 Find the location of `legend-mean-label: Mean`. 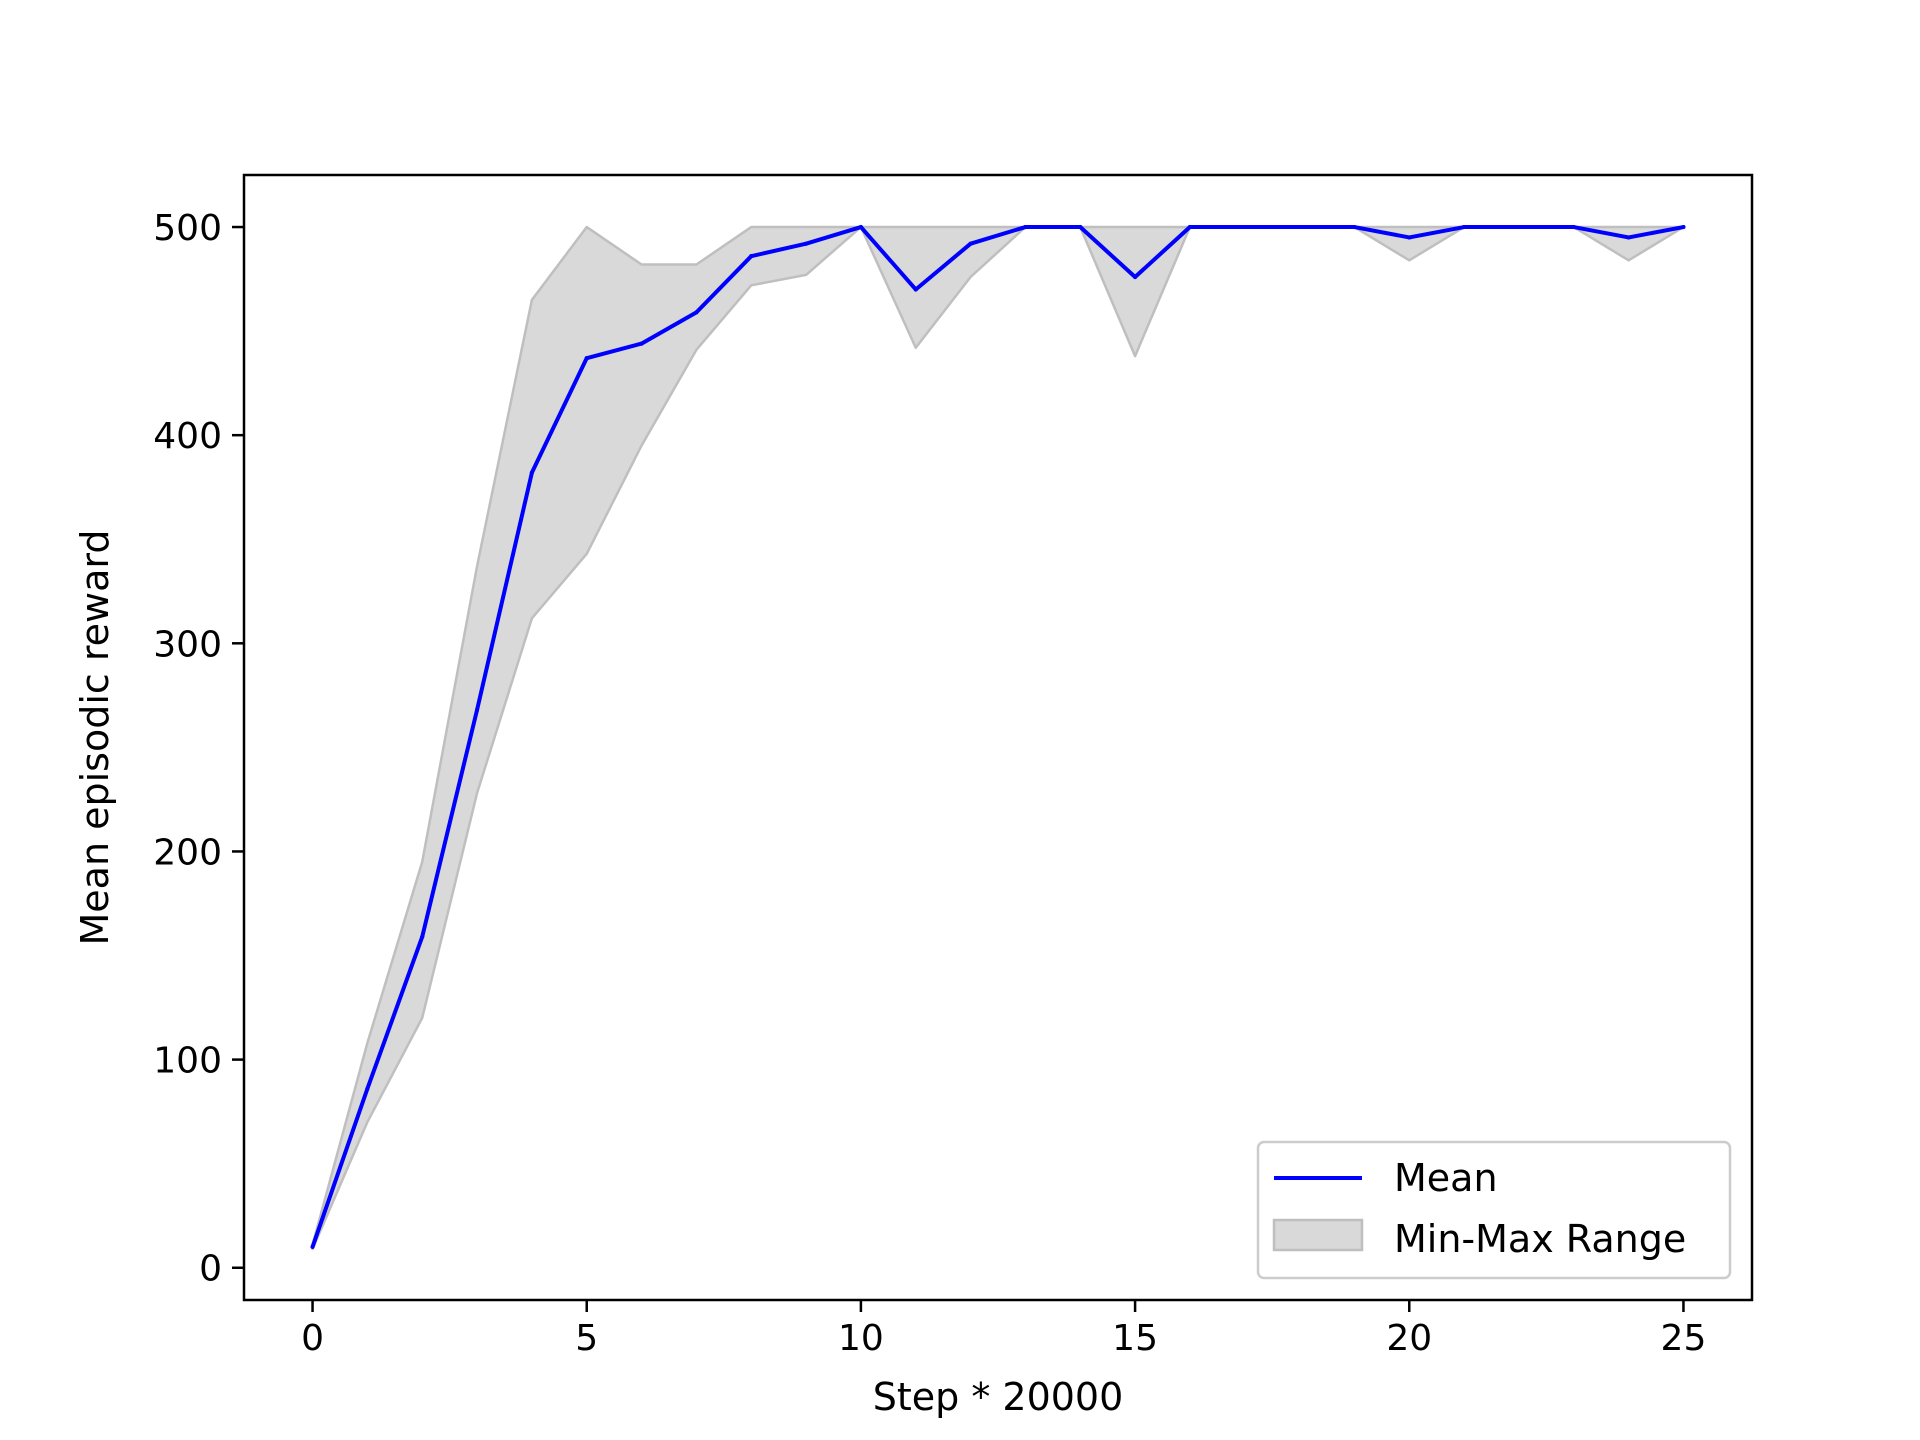

legend-mean-label: Mean is located at coordinates (1446, 1178).